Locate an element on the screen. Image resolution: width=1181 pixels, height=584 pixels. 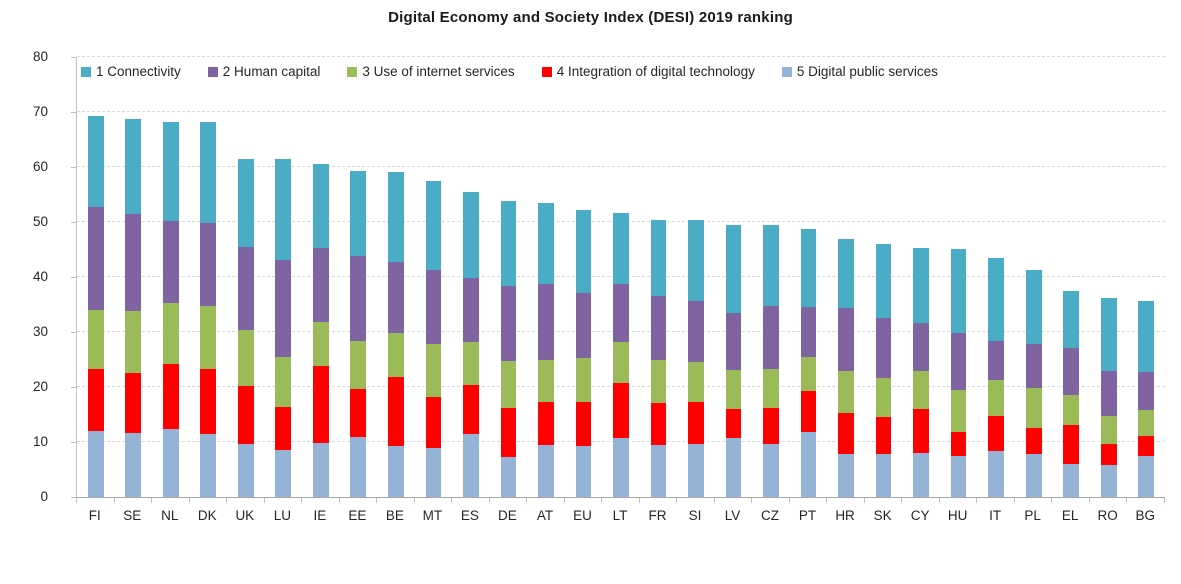
bar-slot-HU is located at coordinates (959, 277).